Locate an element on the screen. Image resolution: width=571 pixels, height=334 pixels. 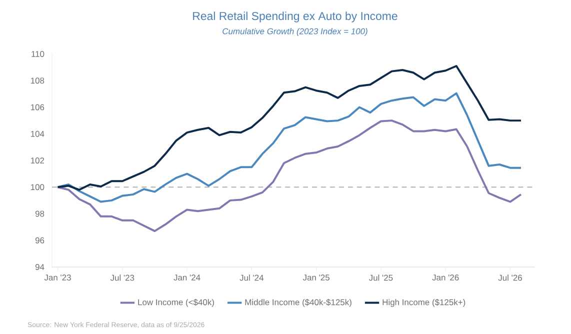
x-tick-label: Jul '26 is located at coordinates (510, 277).